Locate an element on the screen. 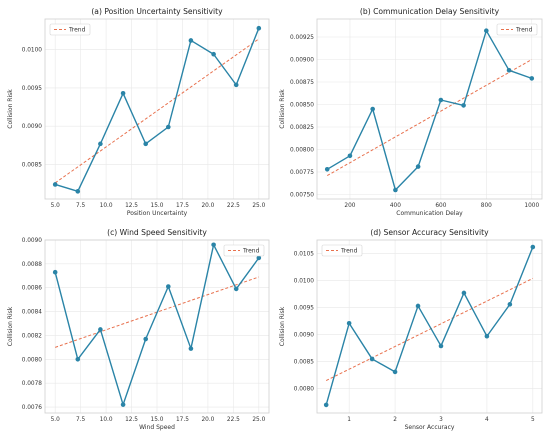 This screenshot has height=442, width=550. chart-3-y-tick-label: 0.0076 is located at coordinates (32, 408).